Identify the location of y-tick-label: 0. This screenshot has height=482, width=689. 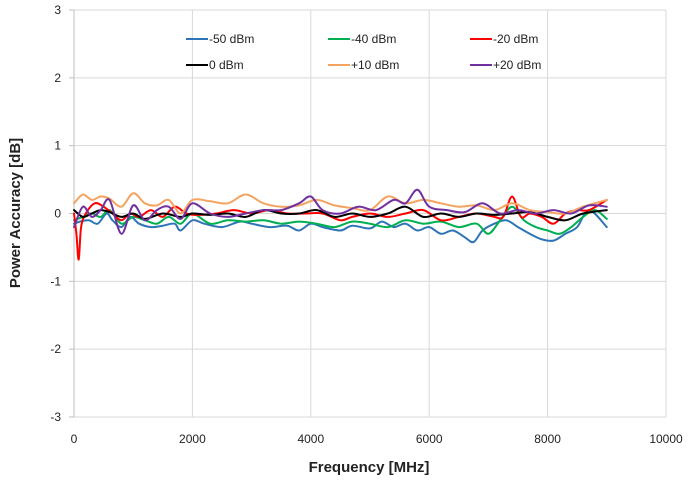
(57, 214).